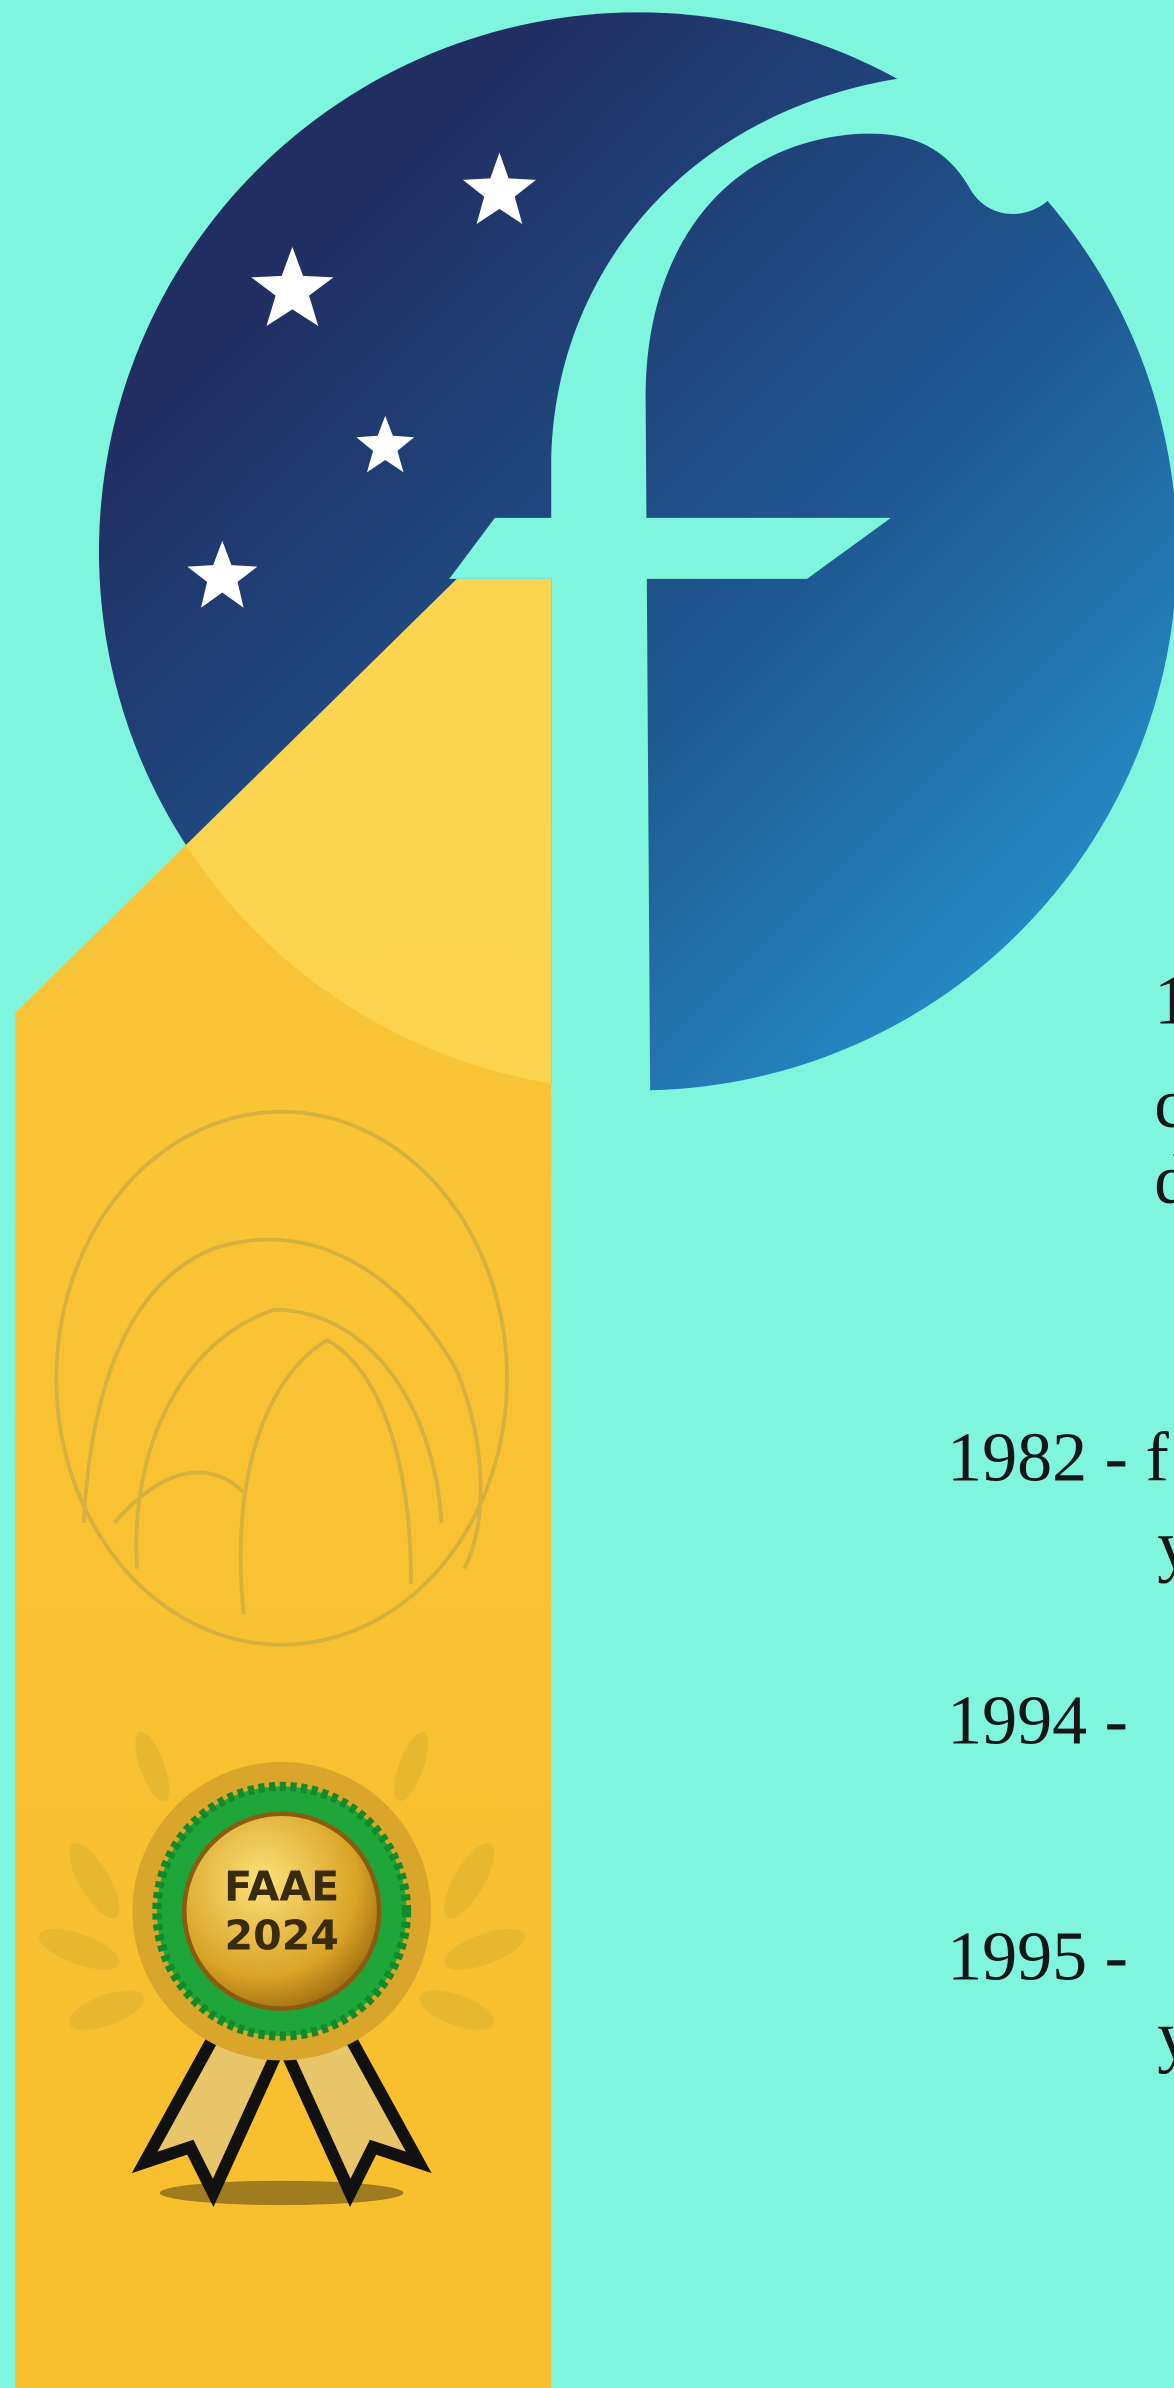 This screenshot has width=1174, height=2388. I want to click on intro-line: 19, so click(1164, 1000).